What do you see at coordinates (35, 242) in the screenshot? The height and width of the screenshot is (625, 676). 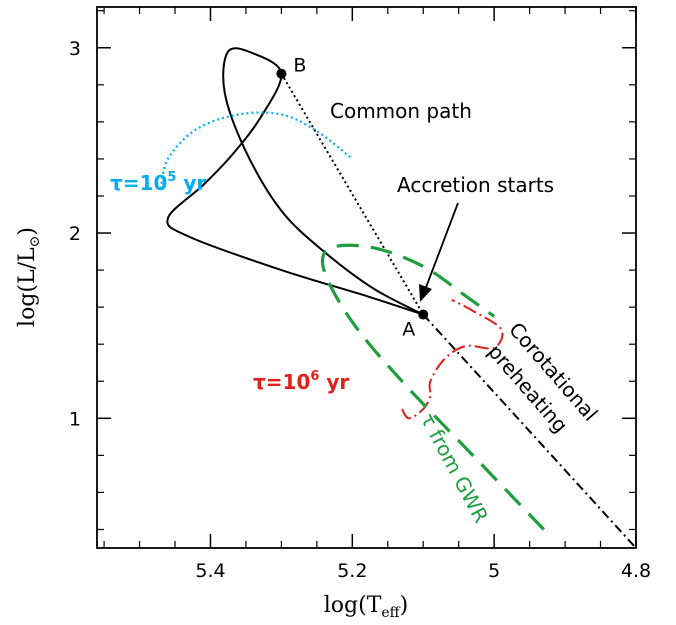 I see `y-axis-title-sub: ⊙` at bounding box center [35, 242].